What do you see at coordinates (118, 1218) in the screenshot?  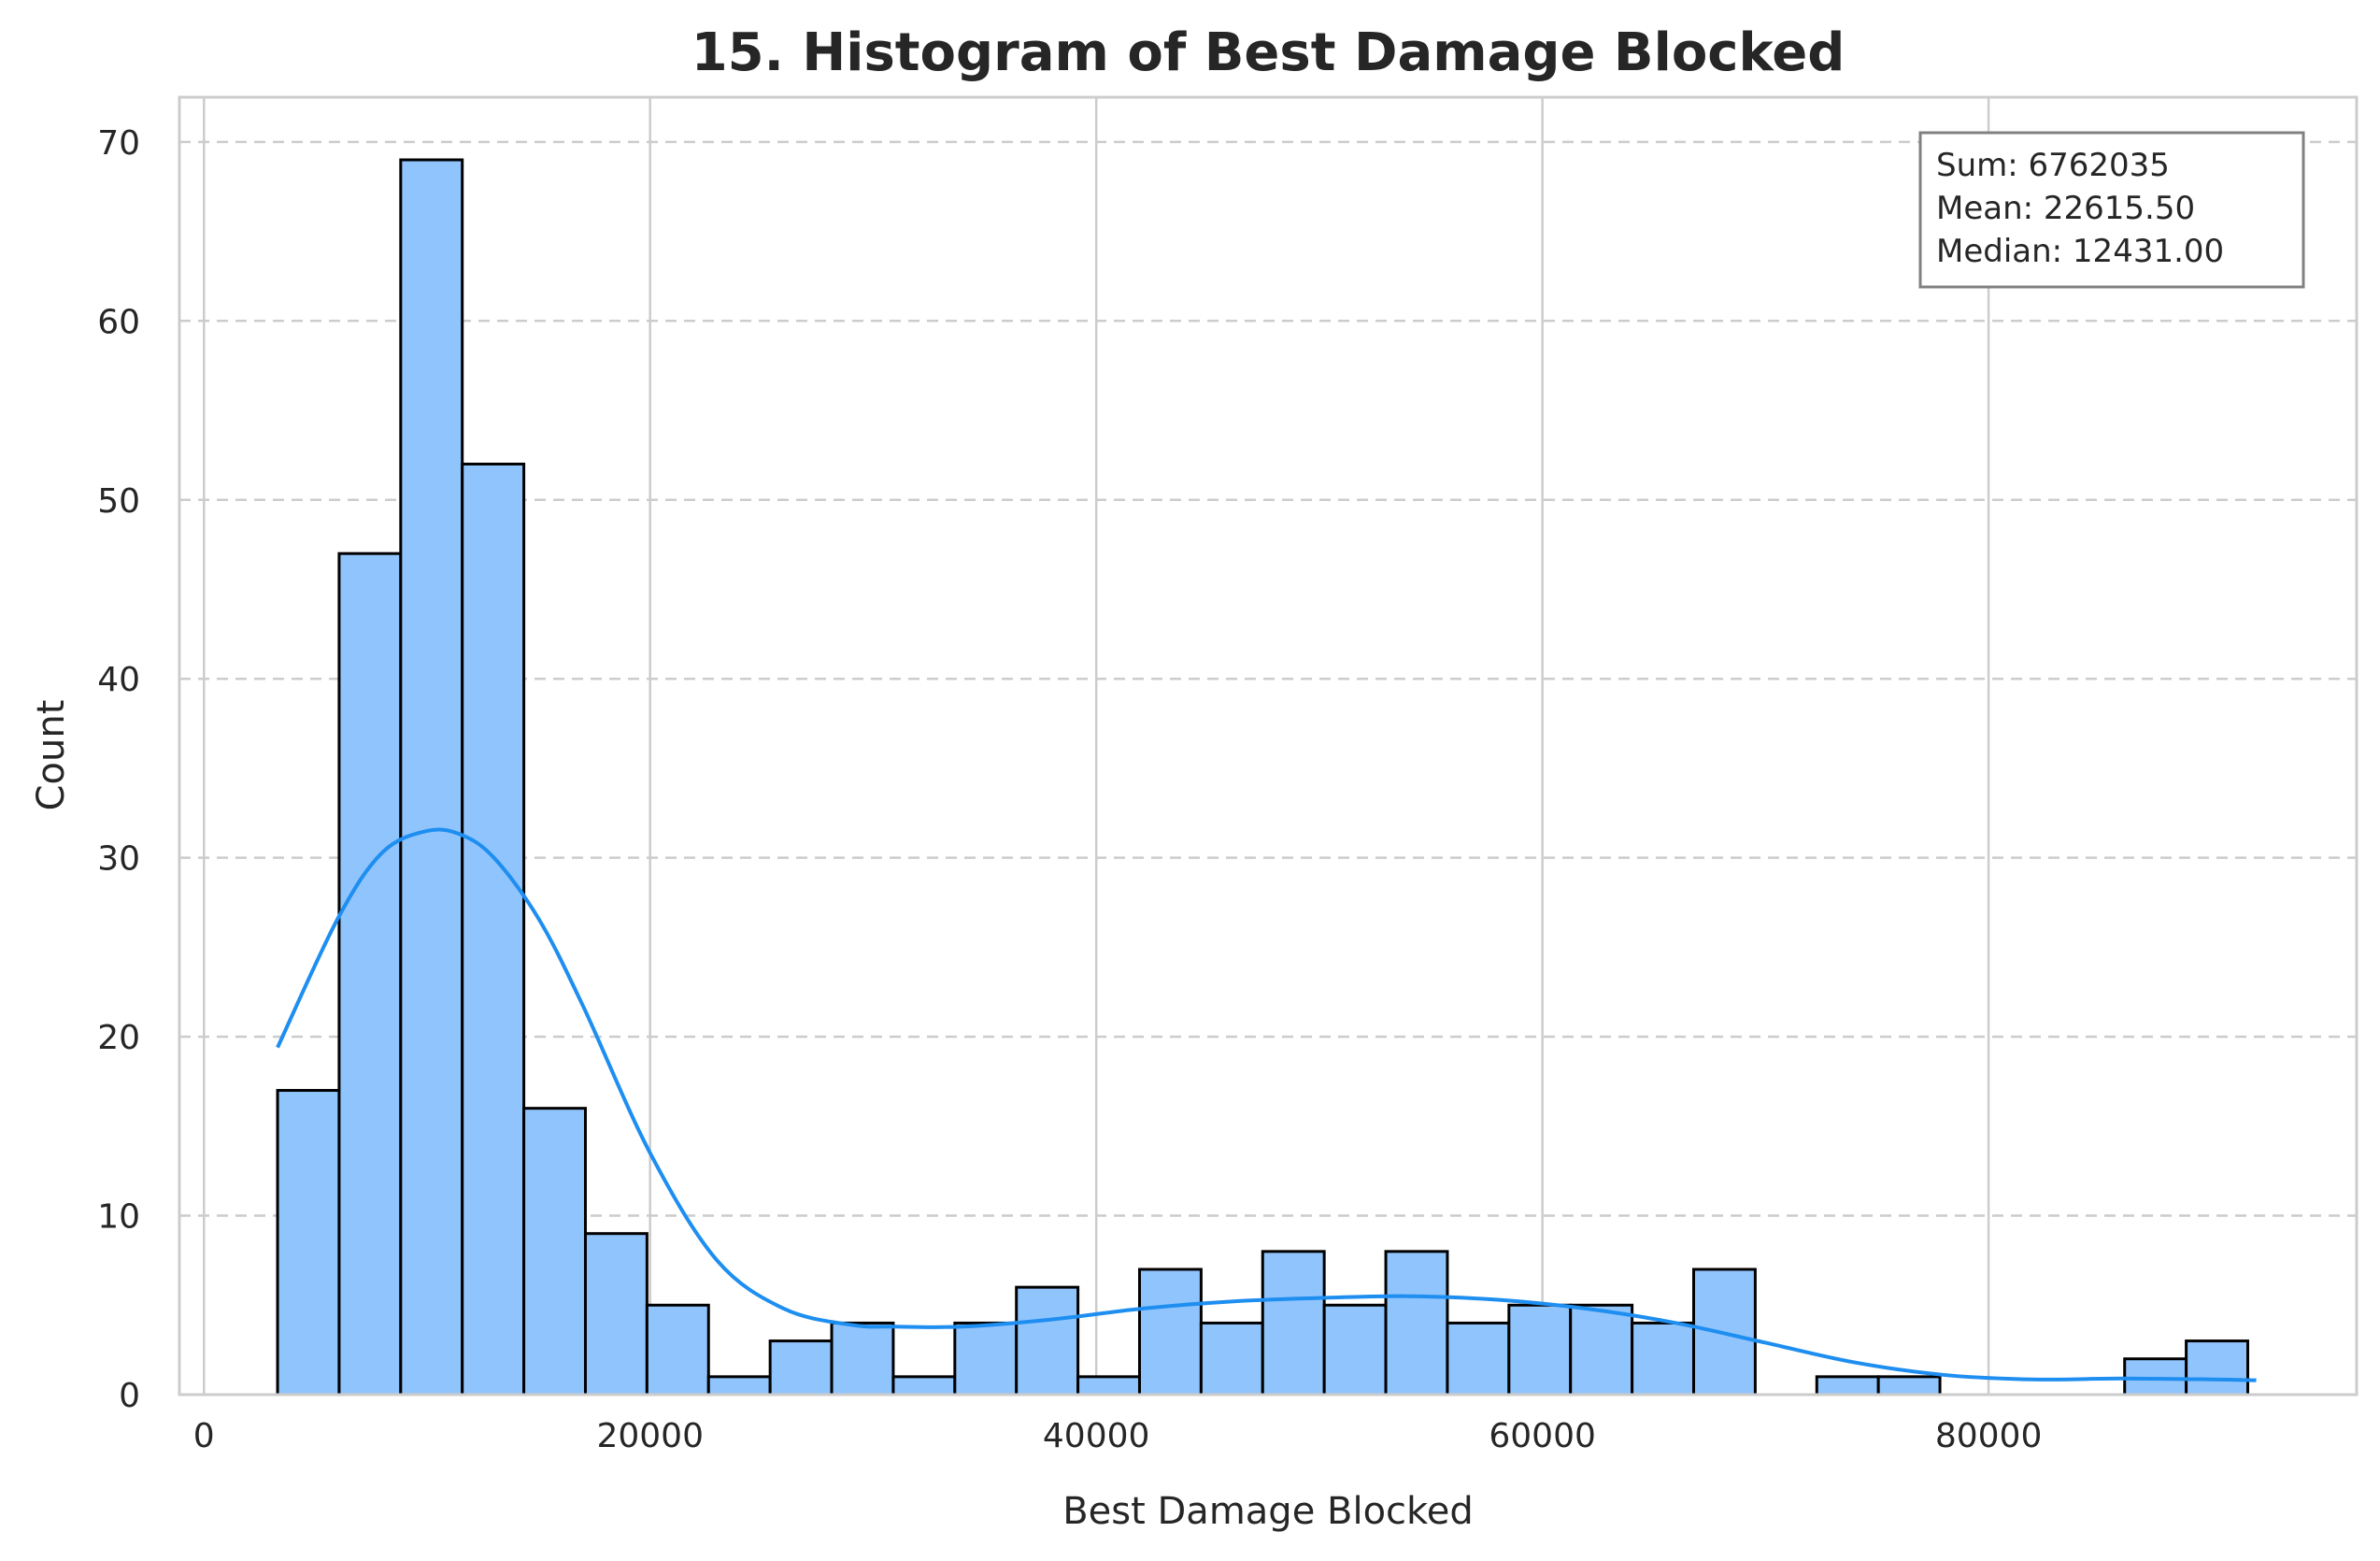 I see `y-tick-label-1: 10` at bounding box center [118, 1218].